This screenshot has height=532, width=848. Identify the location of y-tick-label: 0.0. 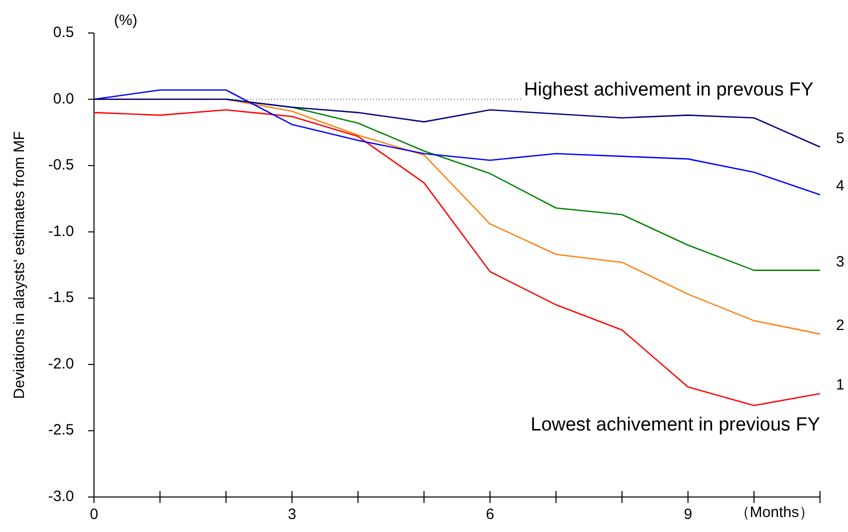
(63, 99).